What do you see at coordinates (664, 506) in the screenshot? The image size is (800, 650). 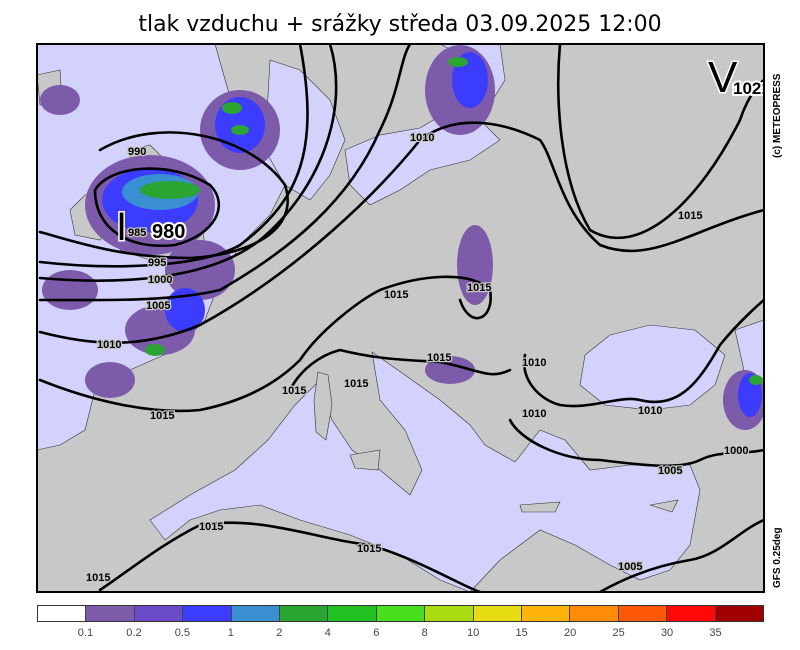 I see `cyprus` at bounding box center [664, 506].